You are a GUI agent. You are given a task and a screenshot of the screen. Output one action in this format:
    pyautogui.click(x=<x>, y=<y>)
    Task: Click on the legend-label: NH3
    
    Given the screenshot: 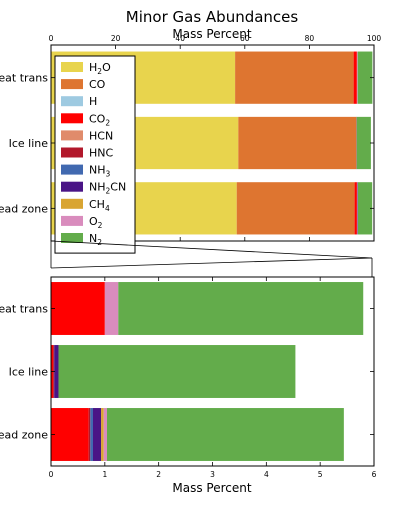 What is the action you would take?
    pyautogui.click(x=100, y=171)
    